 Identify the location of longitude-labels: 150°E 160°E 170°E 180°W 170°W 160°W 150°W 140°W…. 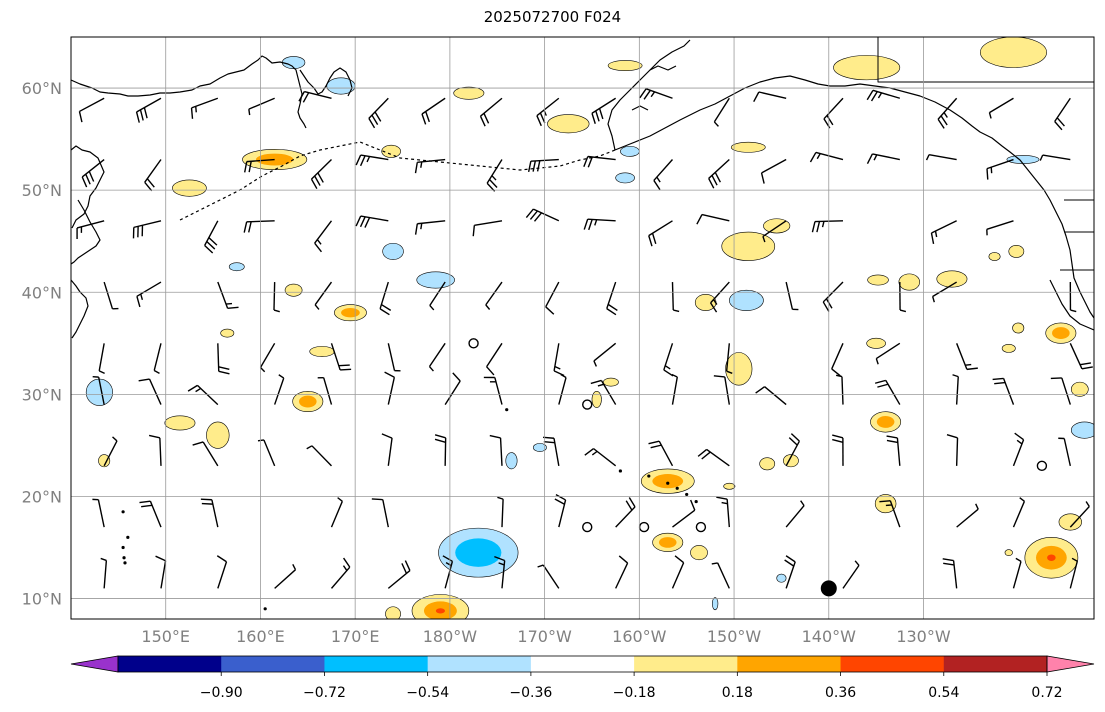
(545, 636).